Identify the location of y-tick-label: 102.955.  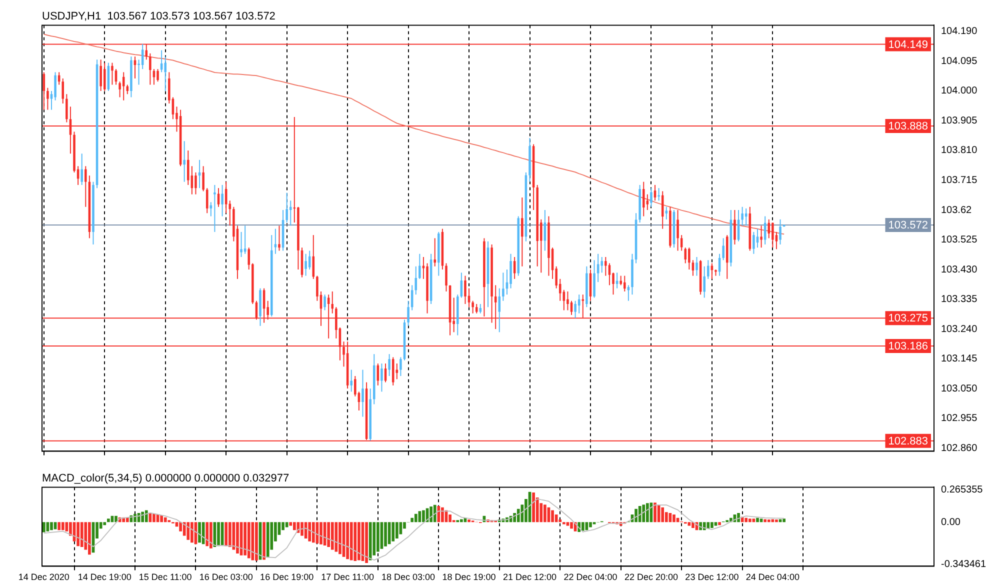
(959, 418).